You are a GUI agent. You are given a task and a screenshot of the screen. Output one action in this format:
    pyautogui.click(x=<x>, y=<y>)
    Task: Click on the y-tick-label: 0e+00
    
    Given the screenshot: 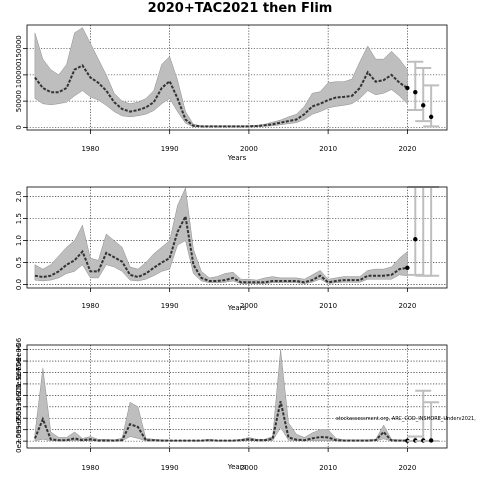 What is the action you would take?
    pyautogui.click(x=19, y=441)
    